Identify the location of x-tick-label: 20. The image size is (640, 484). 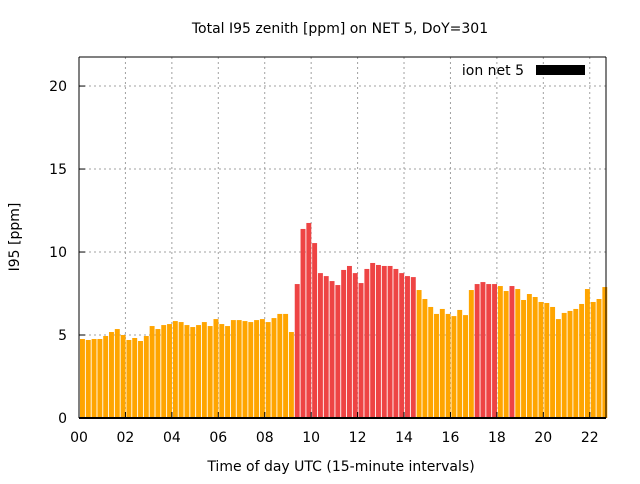
(543, 438).